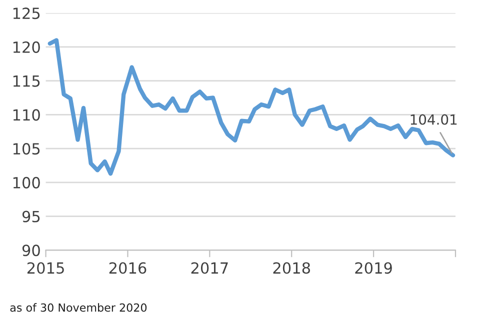 The height and width of the screenshot is (327, 482). Describe the element at coordinates (26, 81) in the screenshot. I see `y-tick-label: 115` at that location.